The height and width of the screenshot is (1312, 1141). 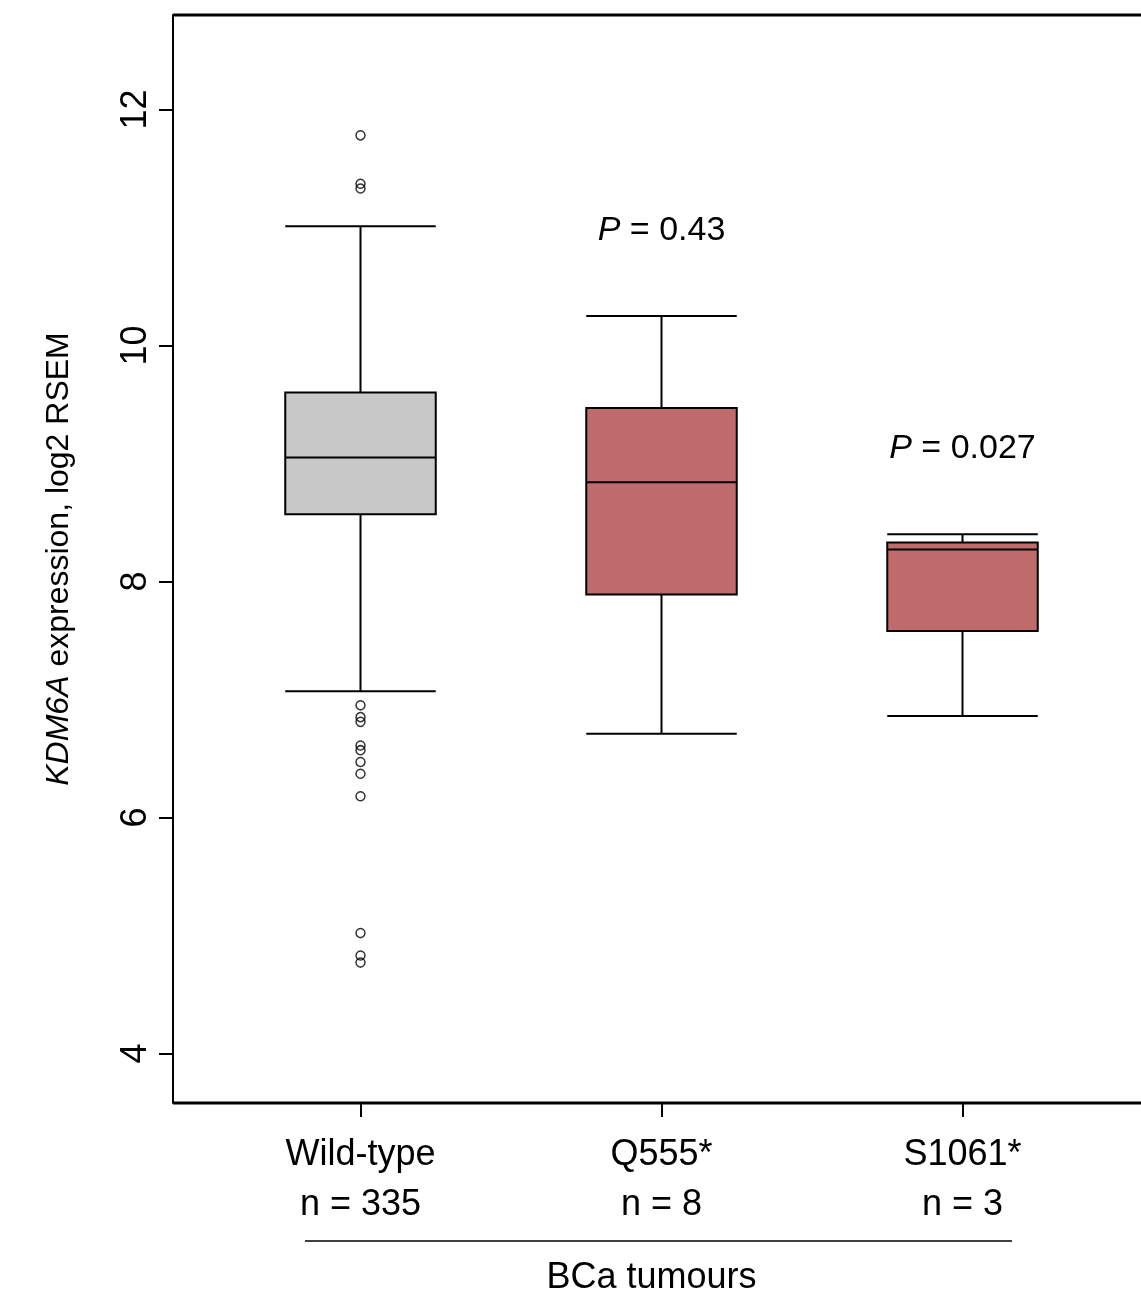 I want to click on annotation: P = 0.027, so click(x=962, y=446).